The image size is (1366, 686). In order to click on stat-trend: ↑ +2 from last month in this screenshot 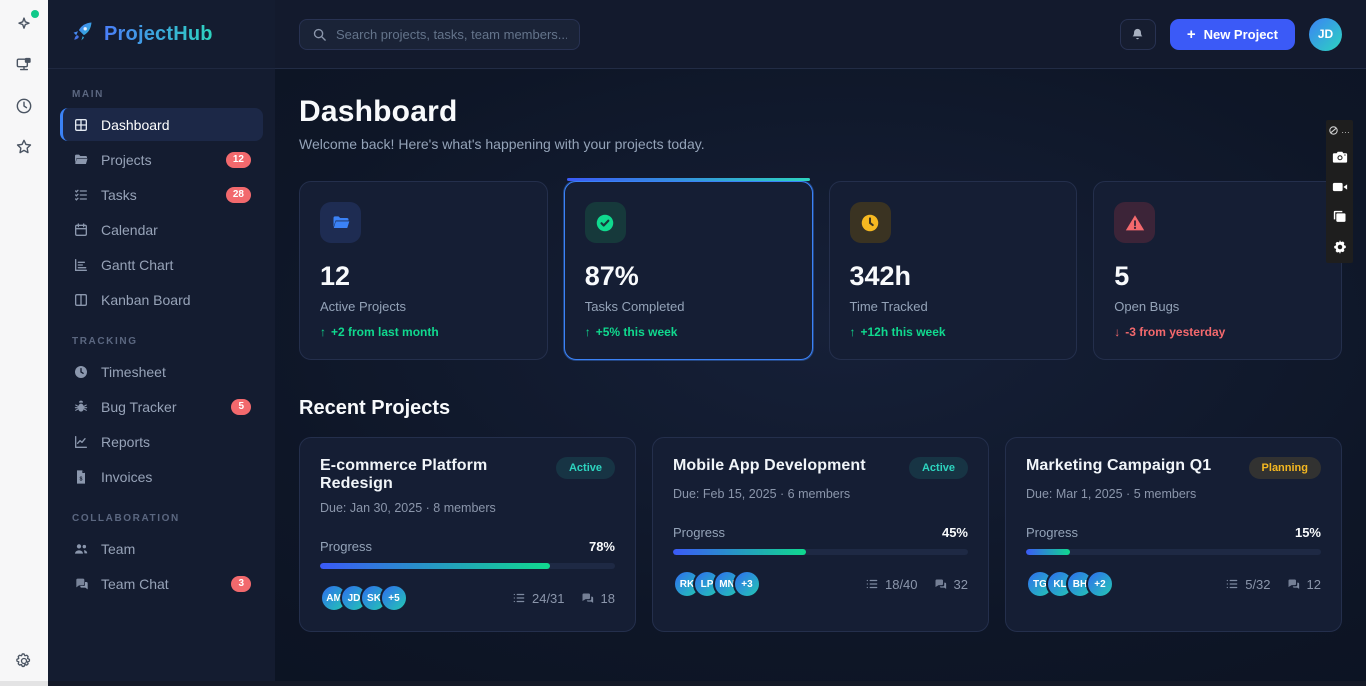, I will do `click(423, 332)`.